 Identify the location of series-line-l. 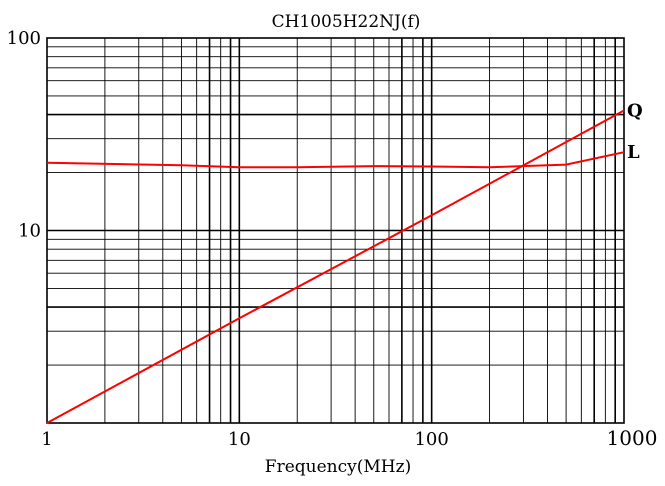
(335, 160).